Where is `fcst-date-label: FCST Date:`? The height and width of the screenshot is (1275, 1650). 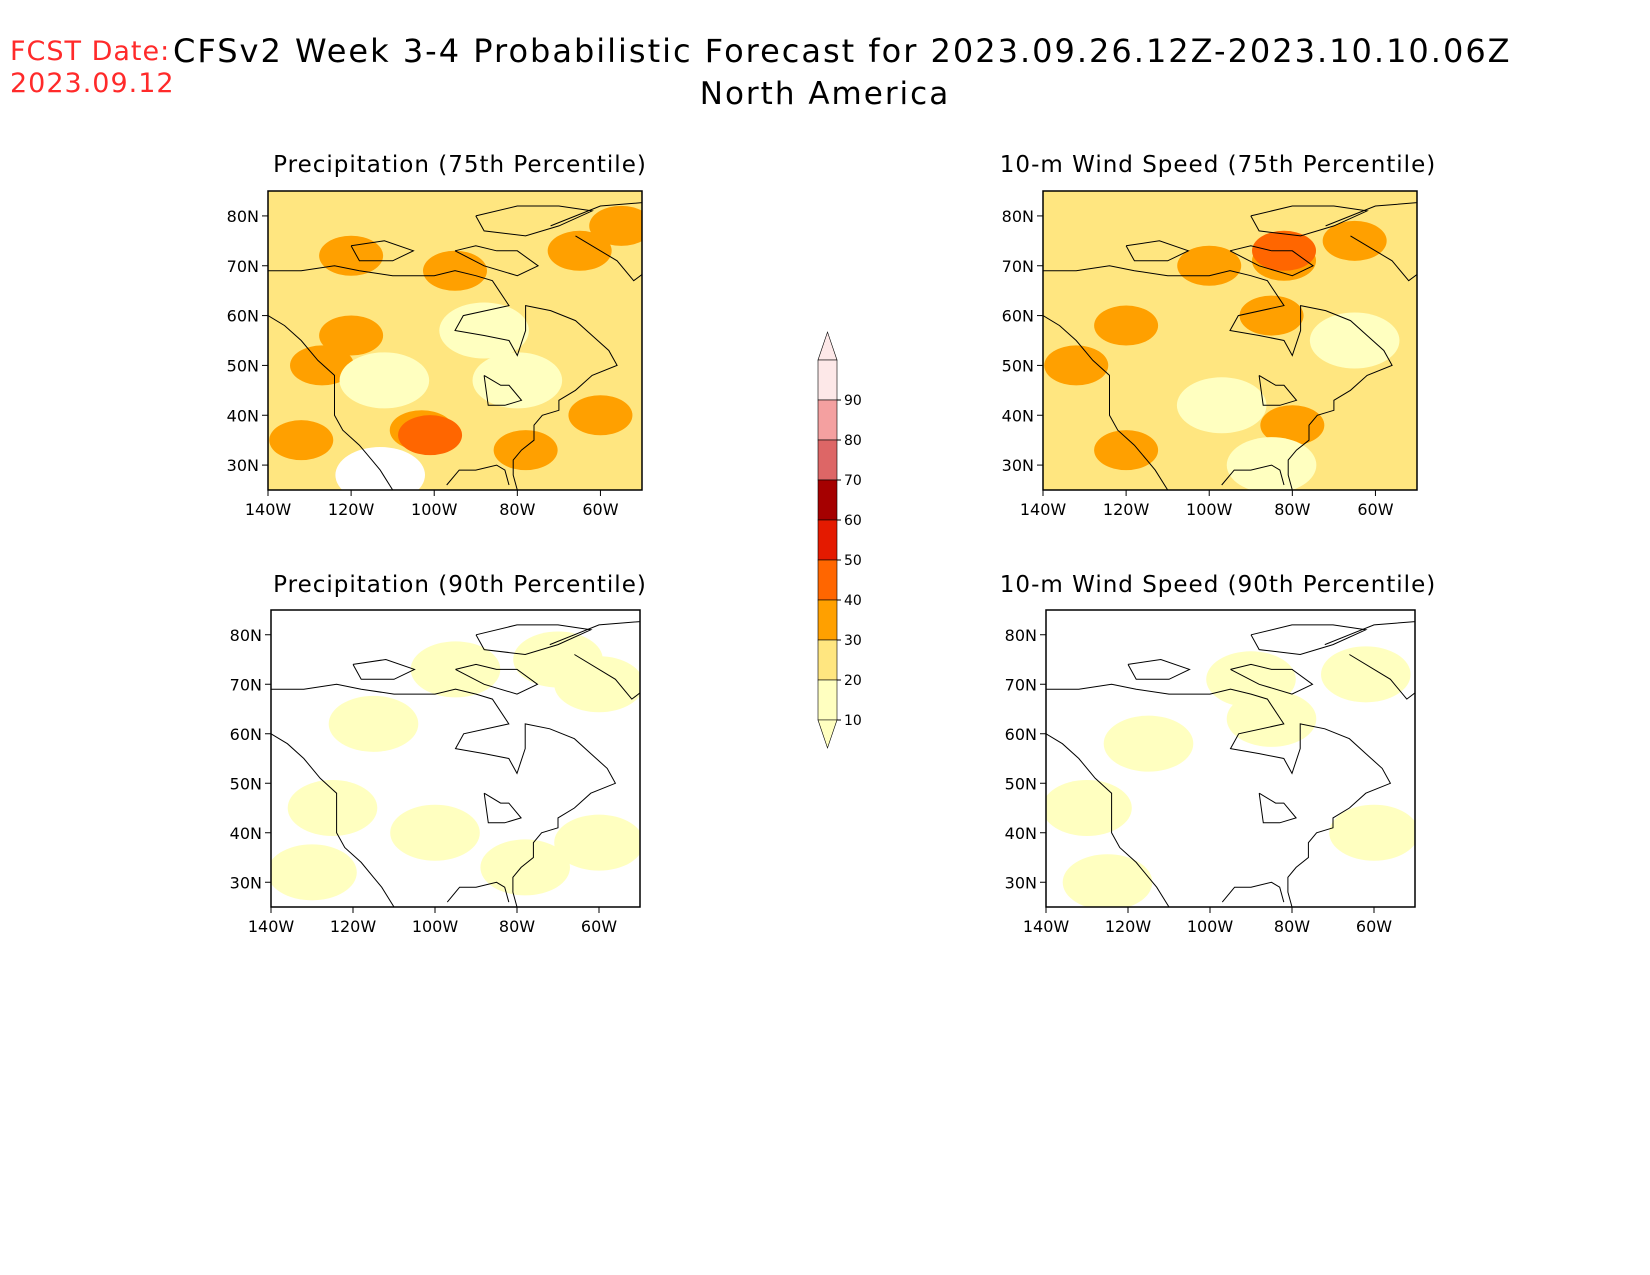
fcst-date-label: FCST Date: is located at coordinates (90, 51).